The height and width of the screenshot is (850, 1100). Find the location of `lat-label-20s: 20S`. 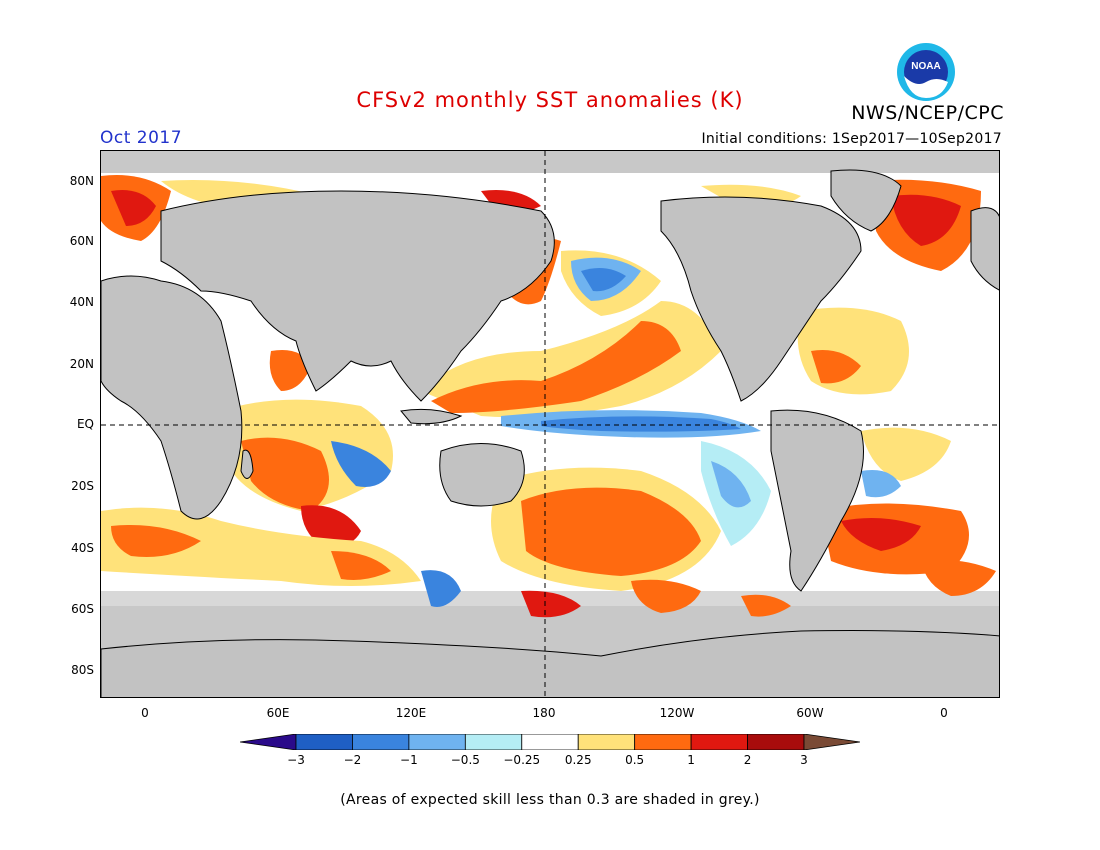

lat-label-20s: 20S is located at coordinates (82, 486).